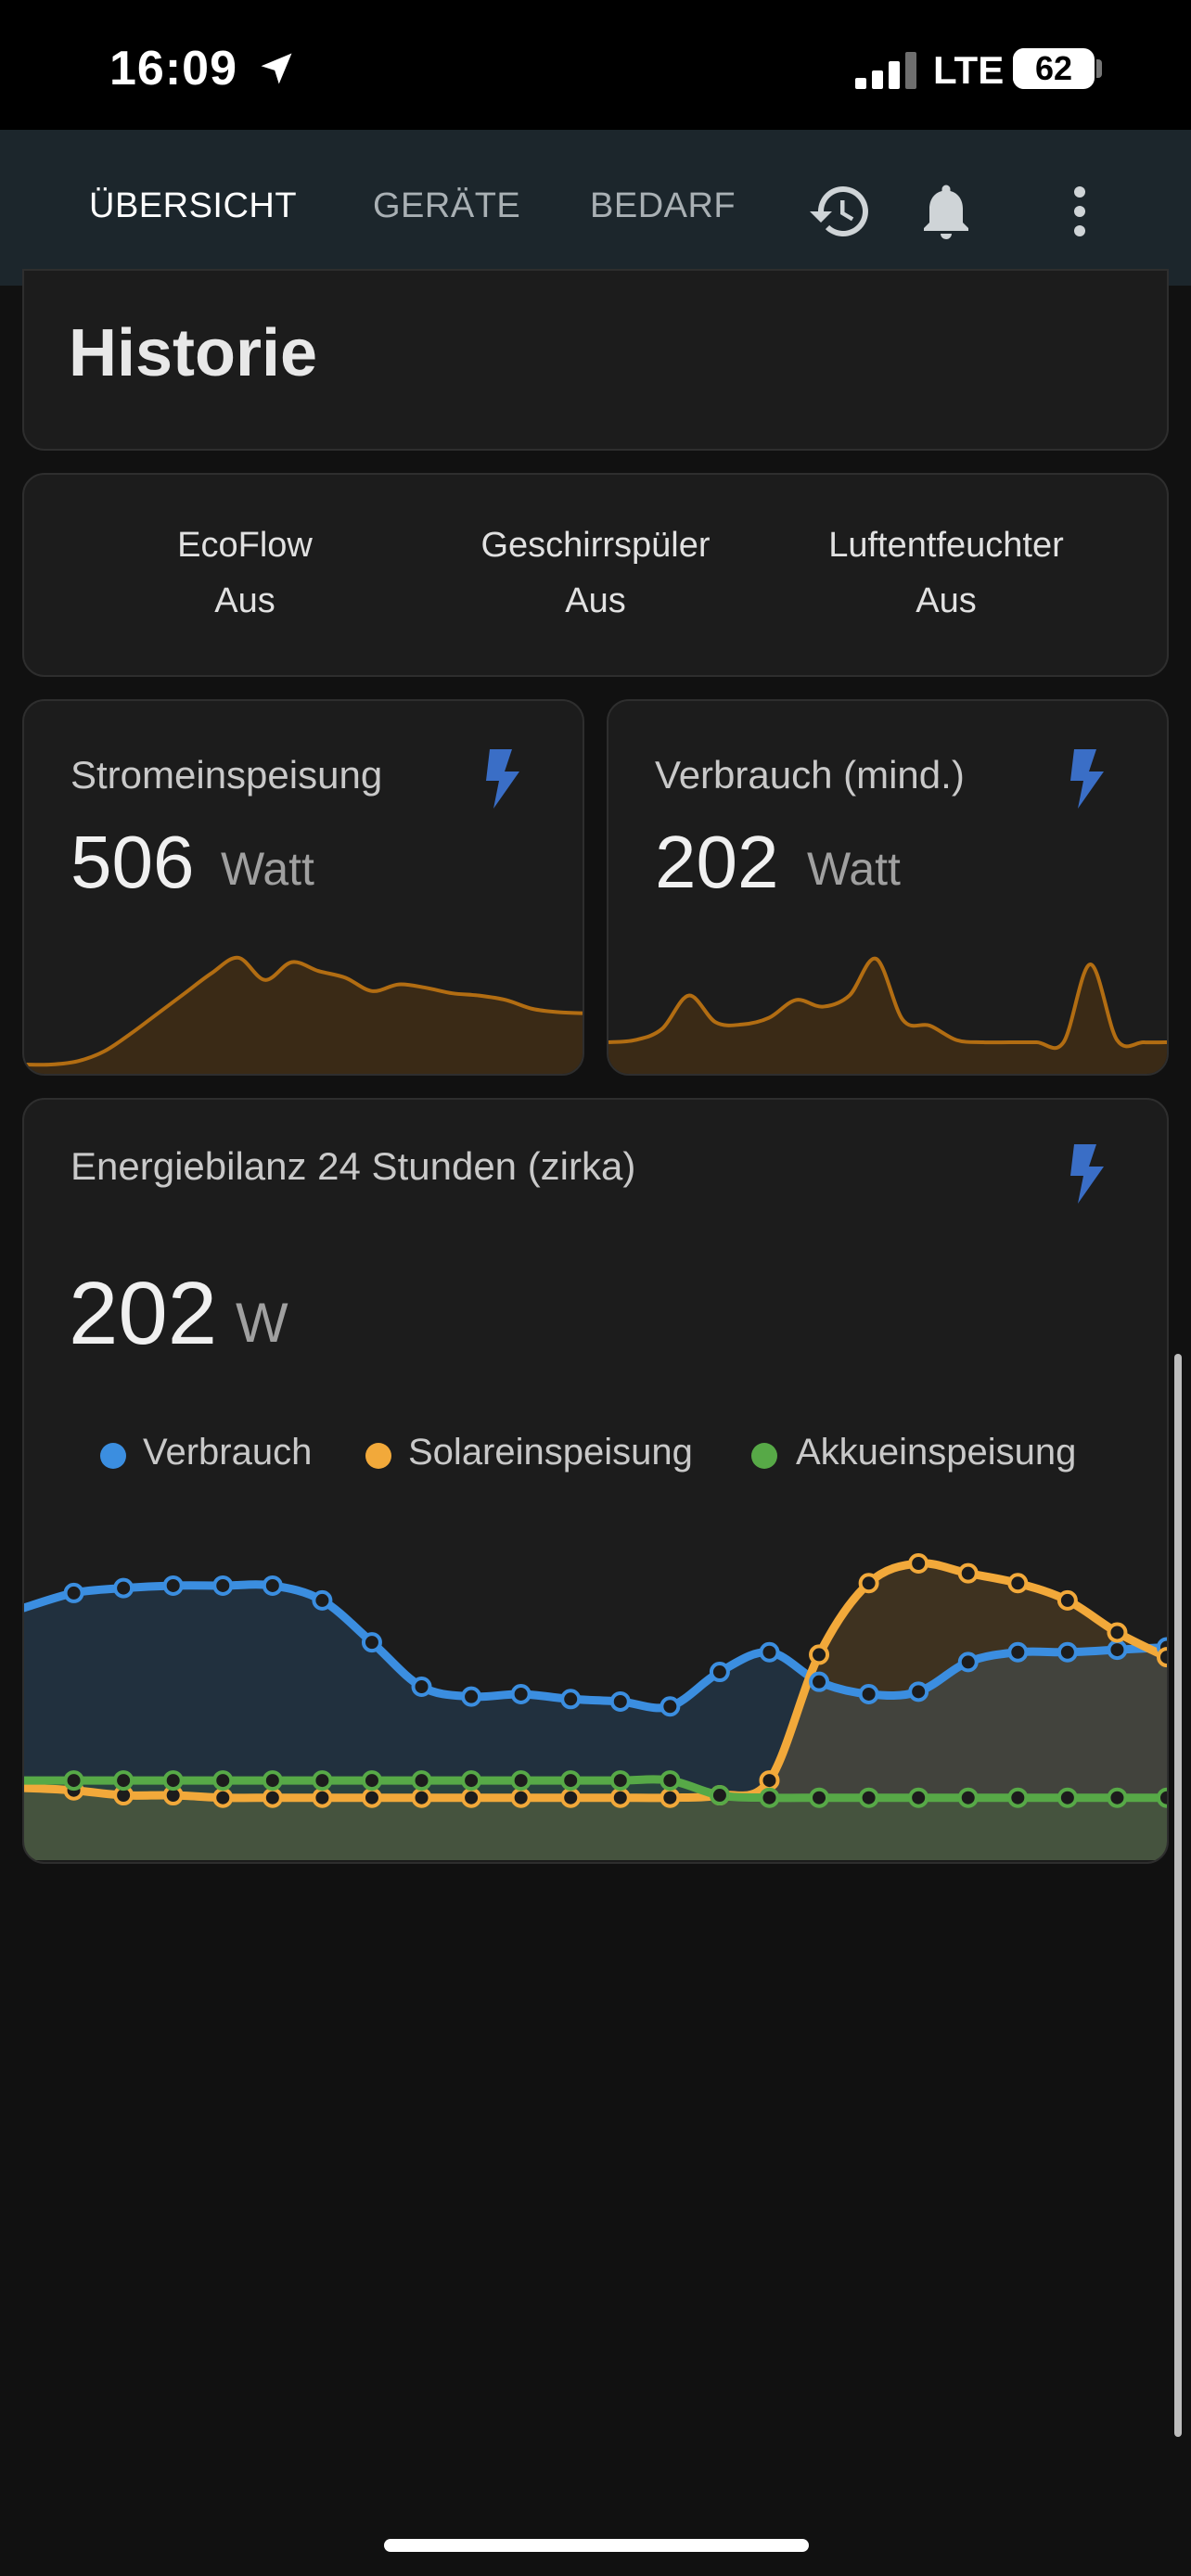 The height and width of the screenshot is (2576, 1191). What do you see at coordinates (1053, 68) in the screenshot?
I see `battery-percent: 62` at bounding box center [1053, 68].